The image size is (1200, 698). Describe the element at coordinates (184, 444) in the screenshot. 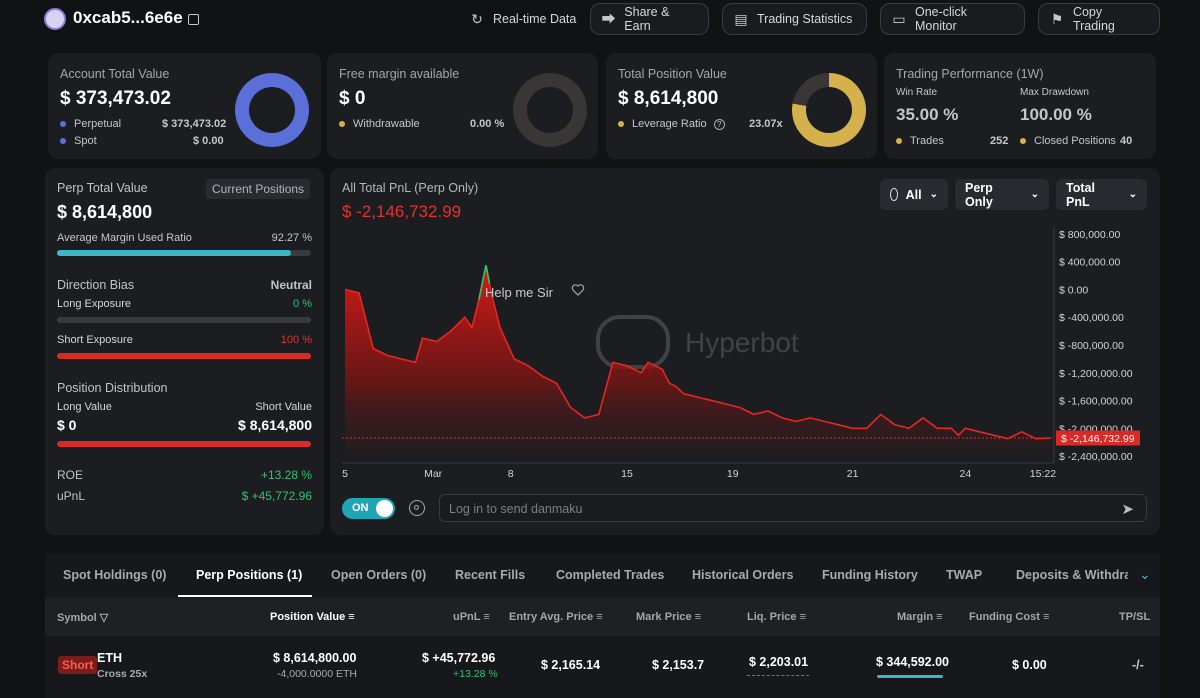

I see `position-distribution-bar` at that location.